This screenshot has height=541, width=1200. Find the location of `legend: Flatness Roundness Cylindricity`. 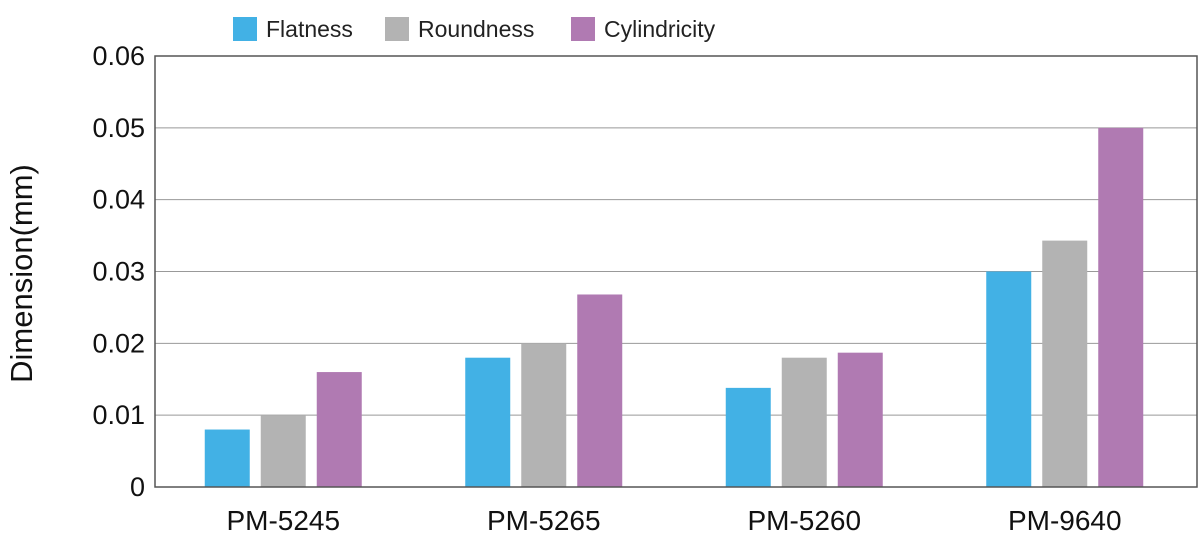

legend: Flatness Roundness Cylindricity is located at coordinates (474, 29).